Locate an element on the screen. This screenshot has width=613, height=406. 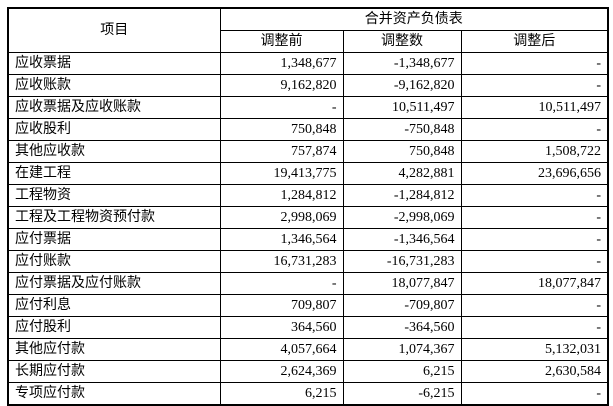
table-row: 工程及工程物资预付款 2,998,069 -2,998,069- is located at coordinates (308, 217).